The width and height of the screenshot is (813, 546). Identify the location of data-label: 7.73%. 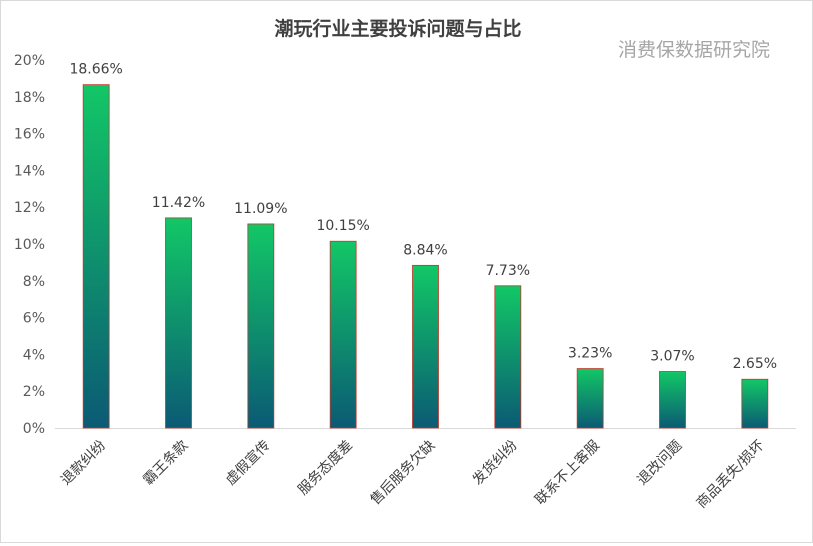
(508, 271).